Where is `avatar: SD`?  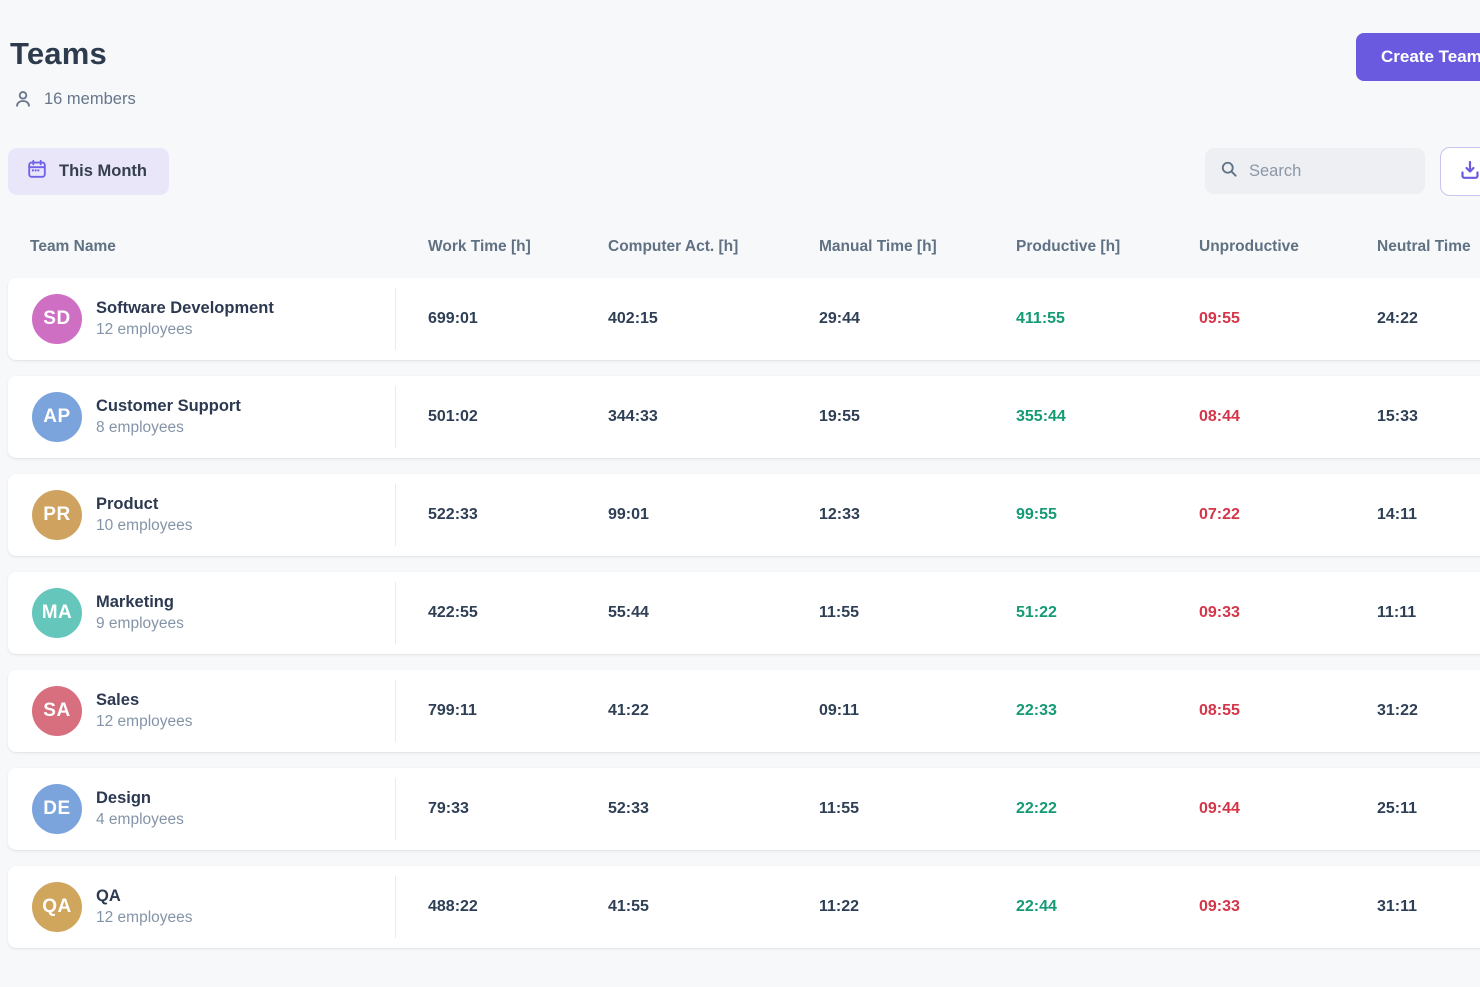 avatar: SD is located at coordinates (57, 319).